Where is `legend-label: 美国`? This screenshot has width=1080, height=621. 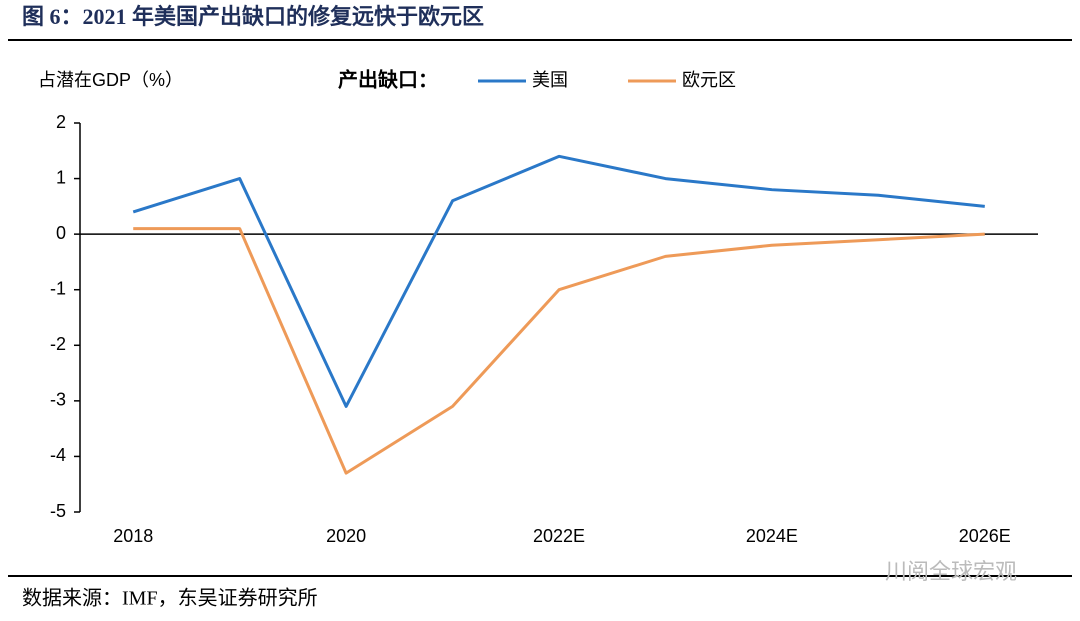 legend-label: 美国 is located at coordinates (550, 80).